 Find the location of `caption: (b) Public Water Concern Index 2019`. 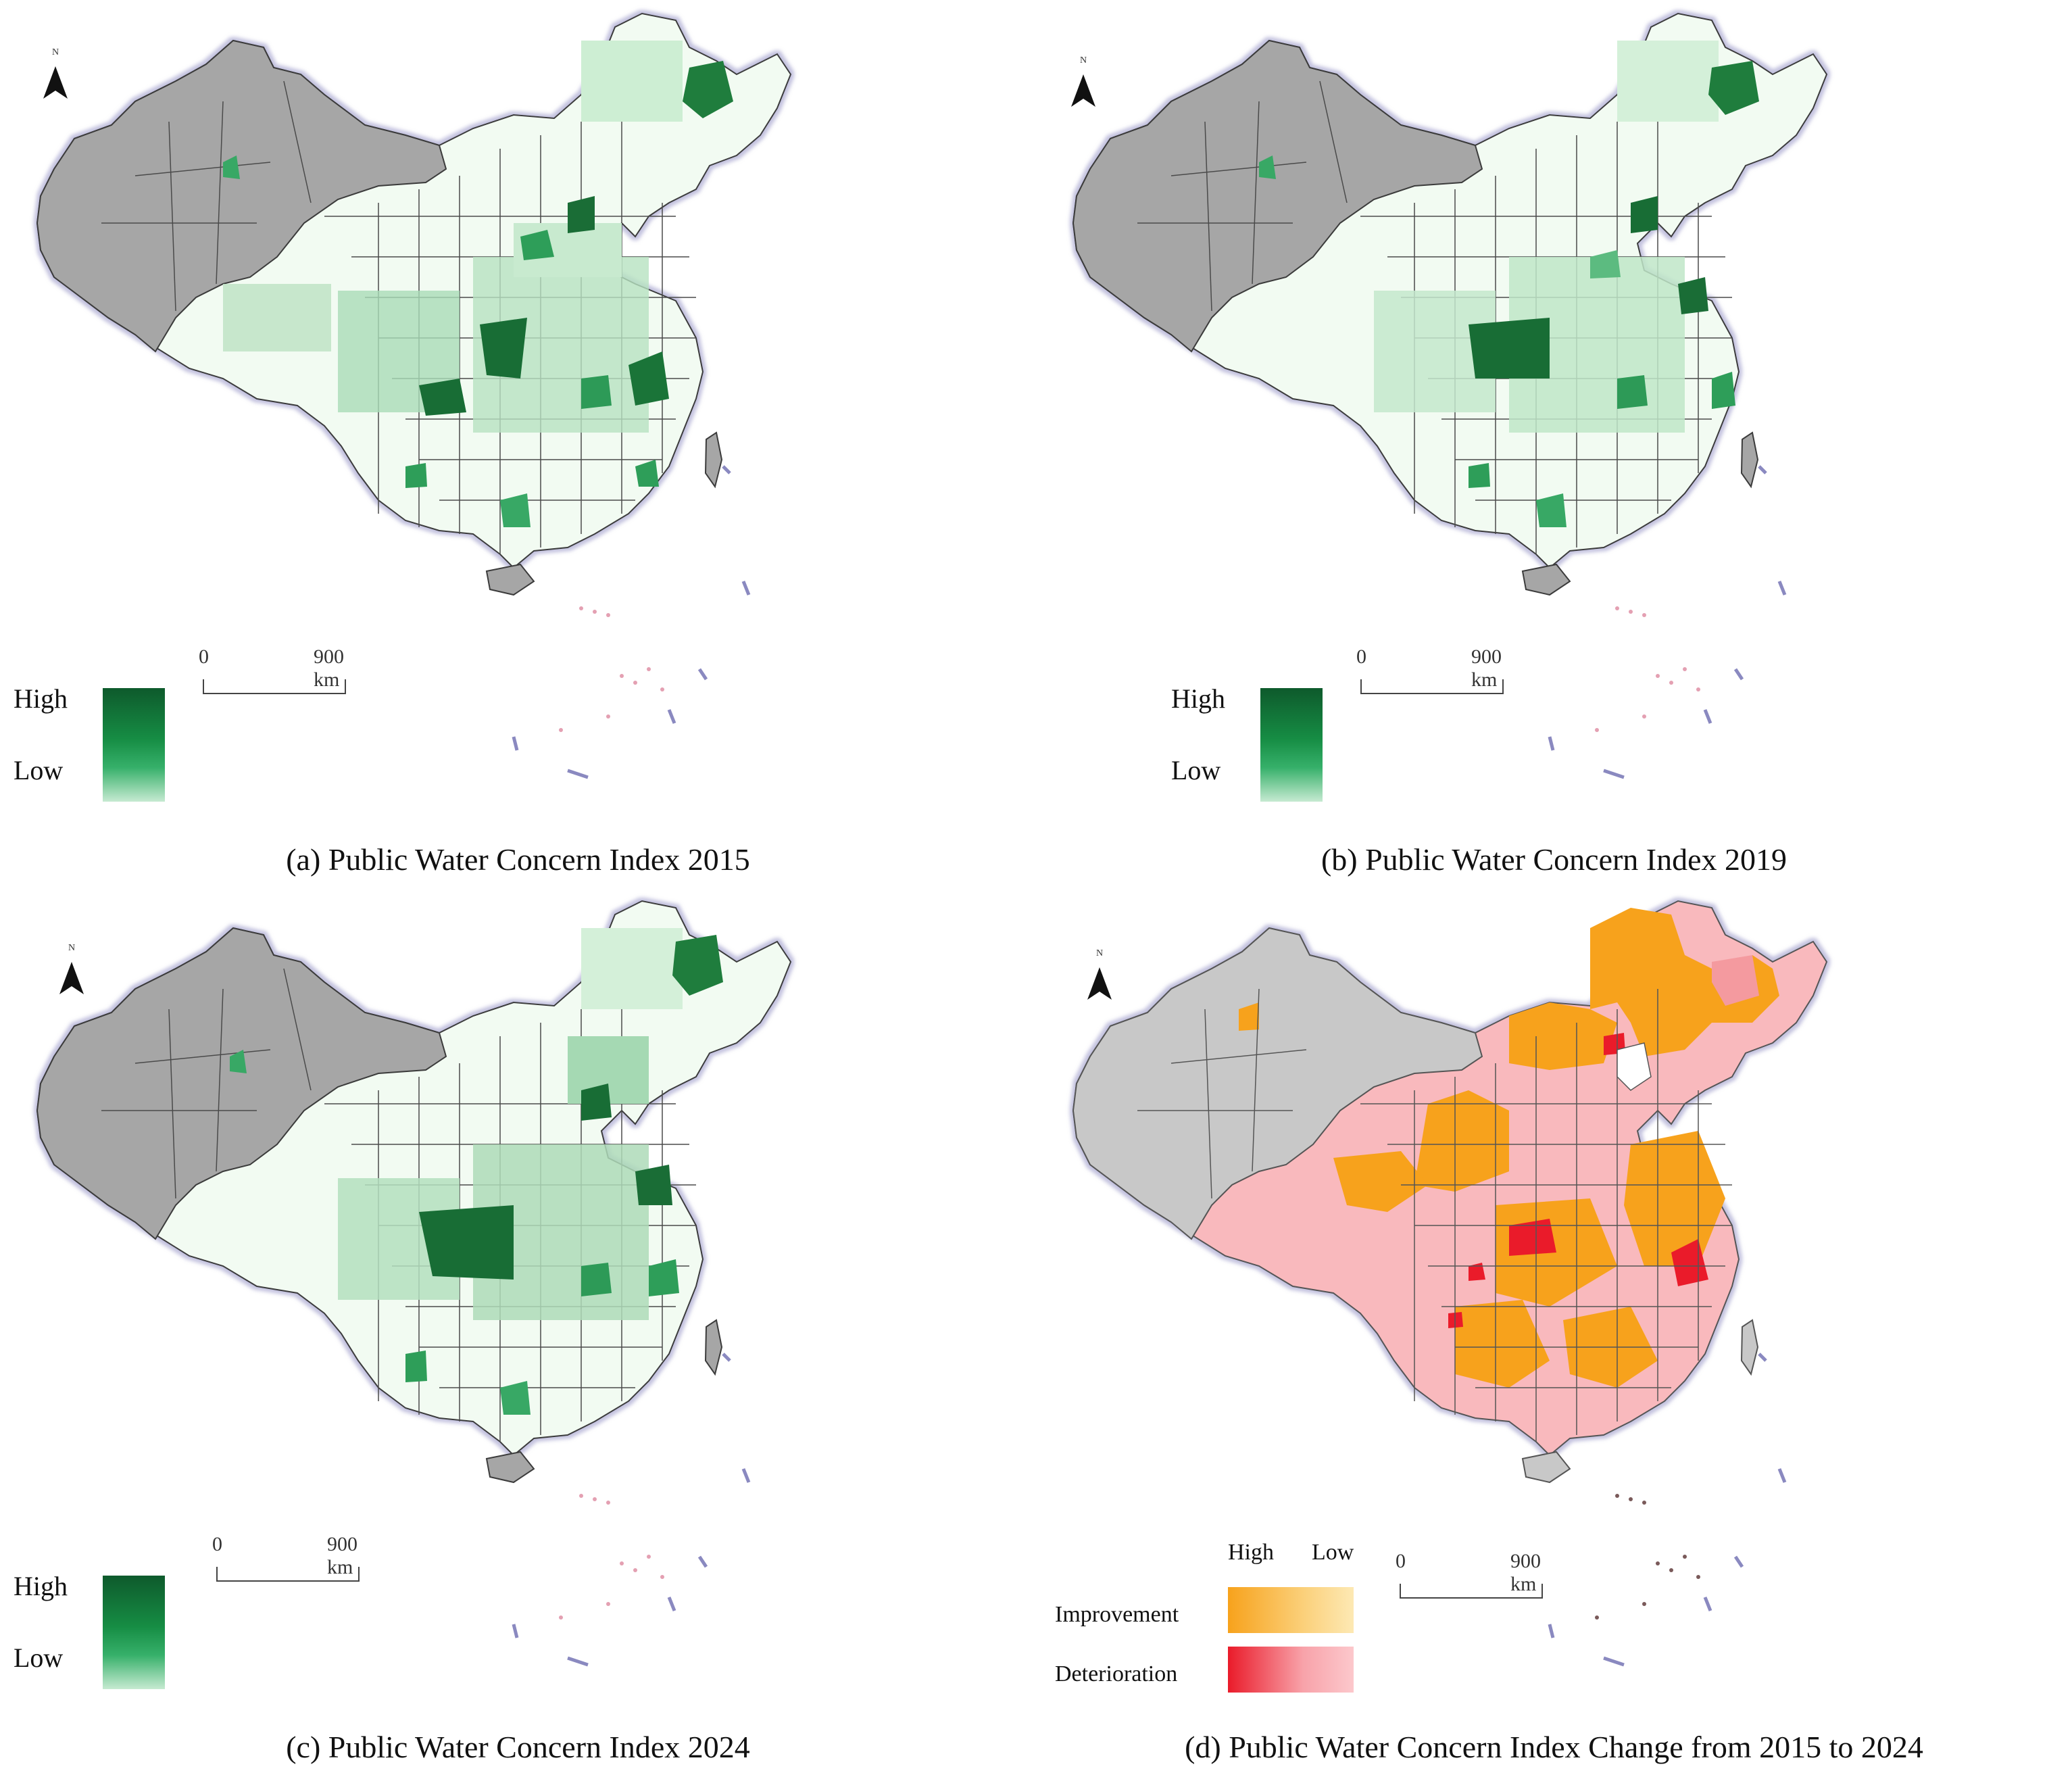

caption: (b) Public Water Concern Index 2019 is located at coordinates (1554, 859).